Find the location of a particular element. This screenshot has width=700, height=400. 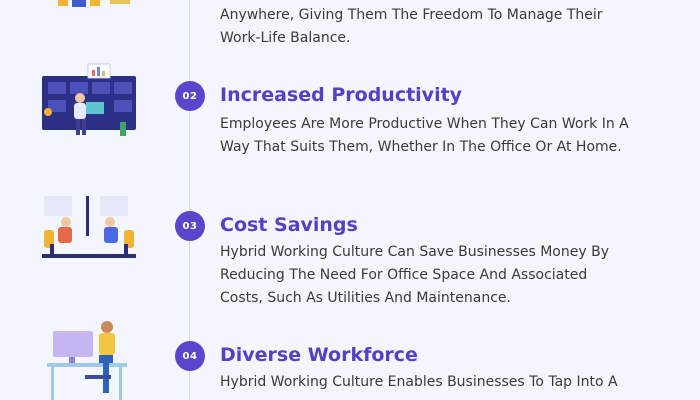

cost-savings-illustration is located at coordinates (89, 227).